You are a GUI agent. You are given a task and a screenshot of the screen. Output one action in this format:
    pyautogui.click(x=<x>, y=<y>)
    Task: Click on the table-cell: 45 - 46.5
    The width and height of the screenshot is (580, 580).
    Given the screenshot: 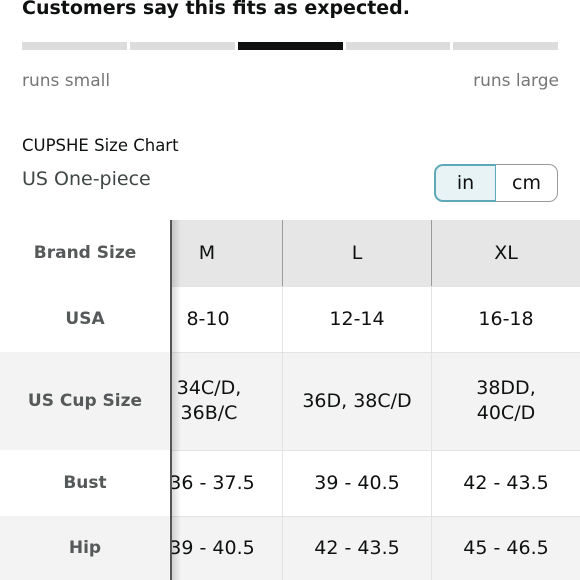 What is the action you would take?
    pyautogui.click(x=506, y=547)
    